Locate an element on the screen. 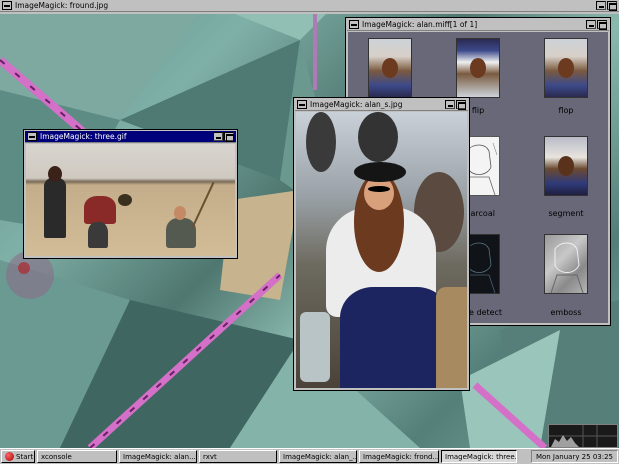  pager-grid is located at coordinates (583, 436).